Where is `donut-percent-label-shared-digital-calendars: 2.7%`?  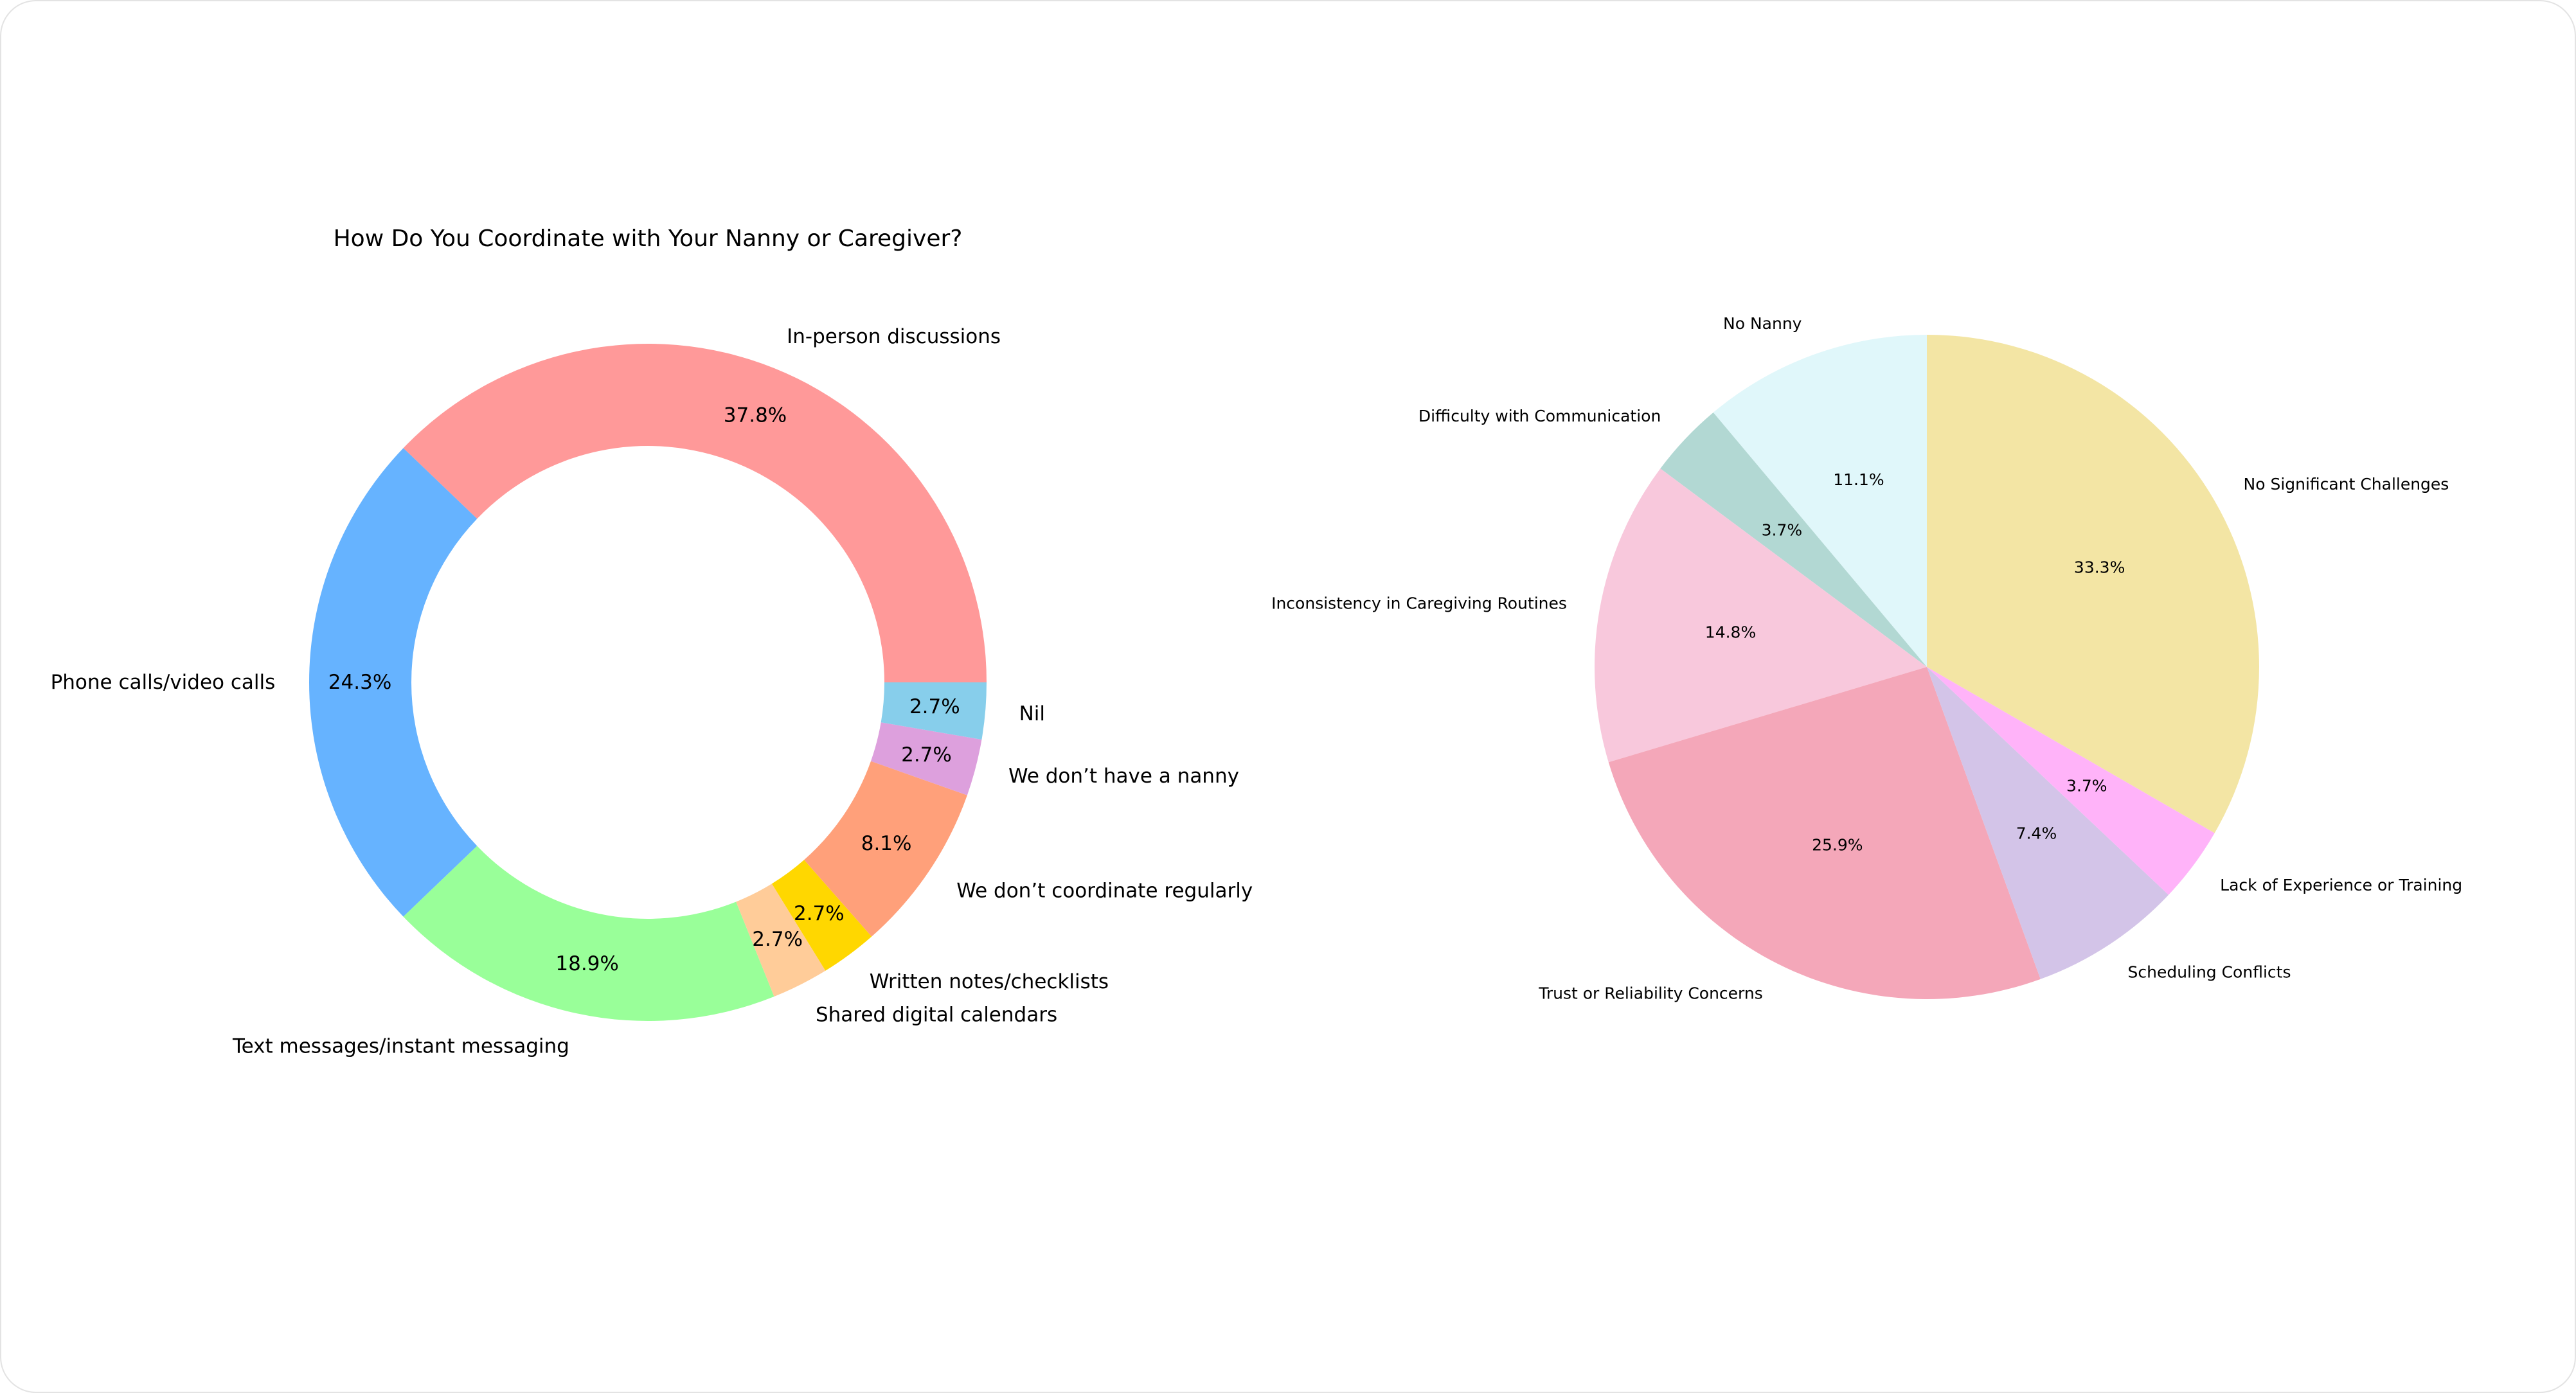
donut-percent-label-shared-digital-calendars: 2.7% is located at coordinates (777, 940).